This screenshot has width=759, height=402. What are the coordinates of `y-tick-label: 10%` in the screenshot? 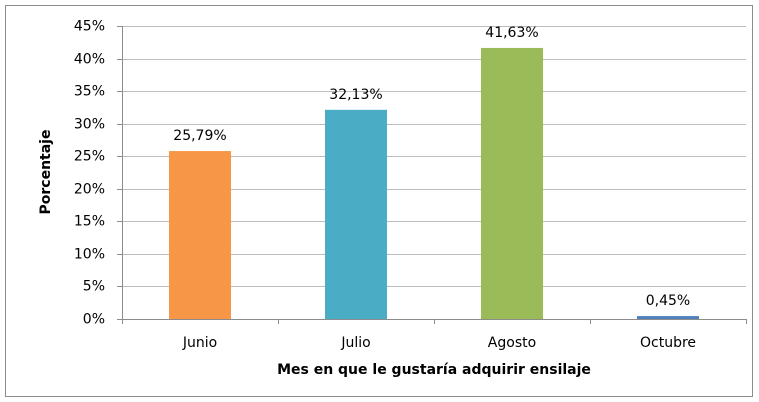 It's located at (89, 255).